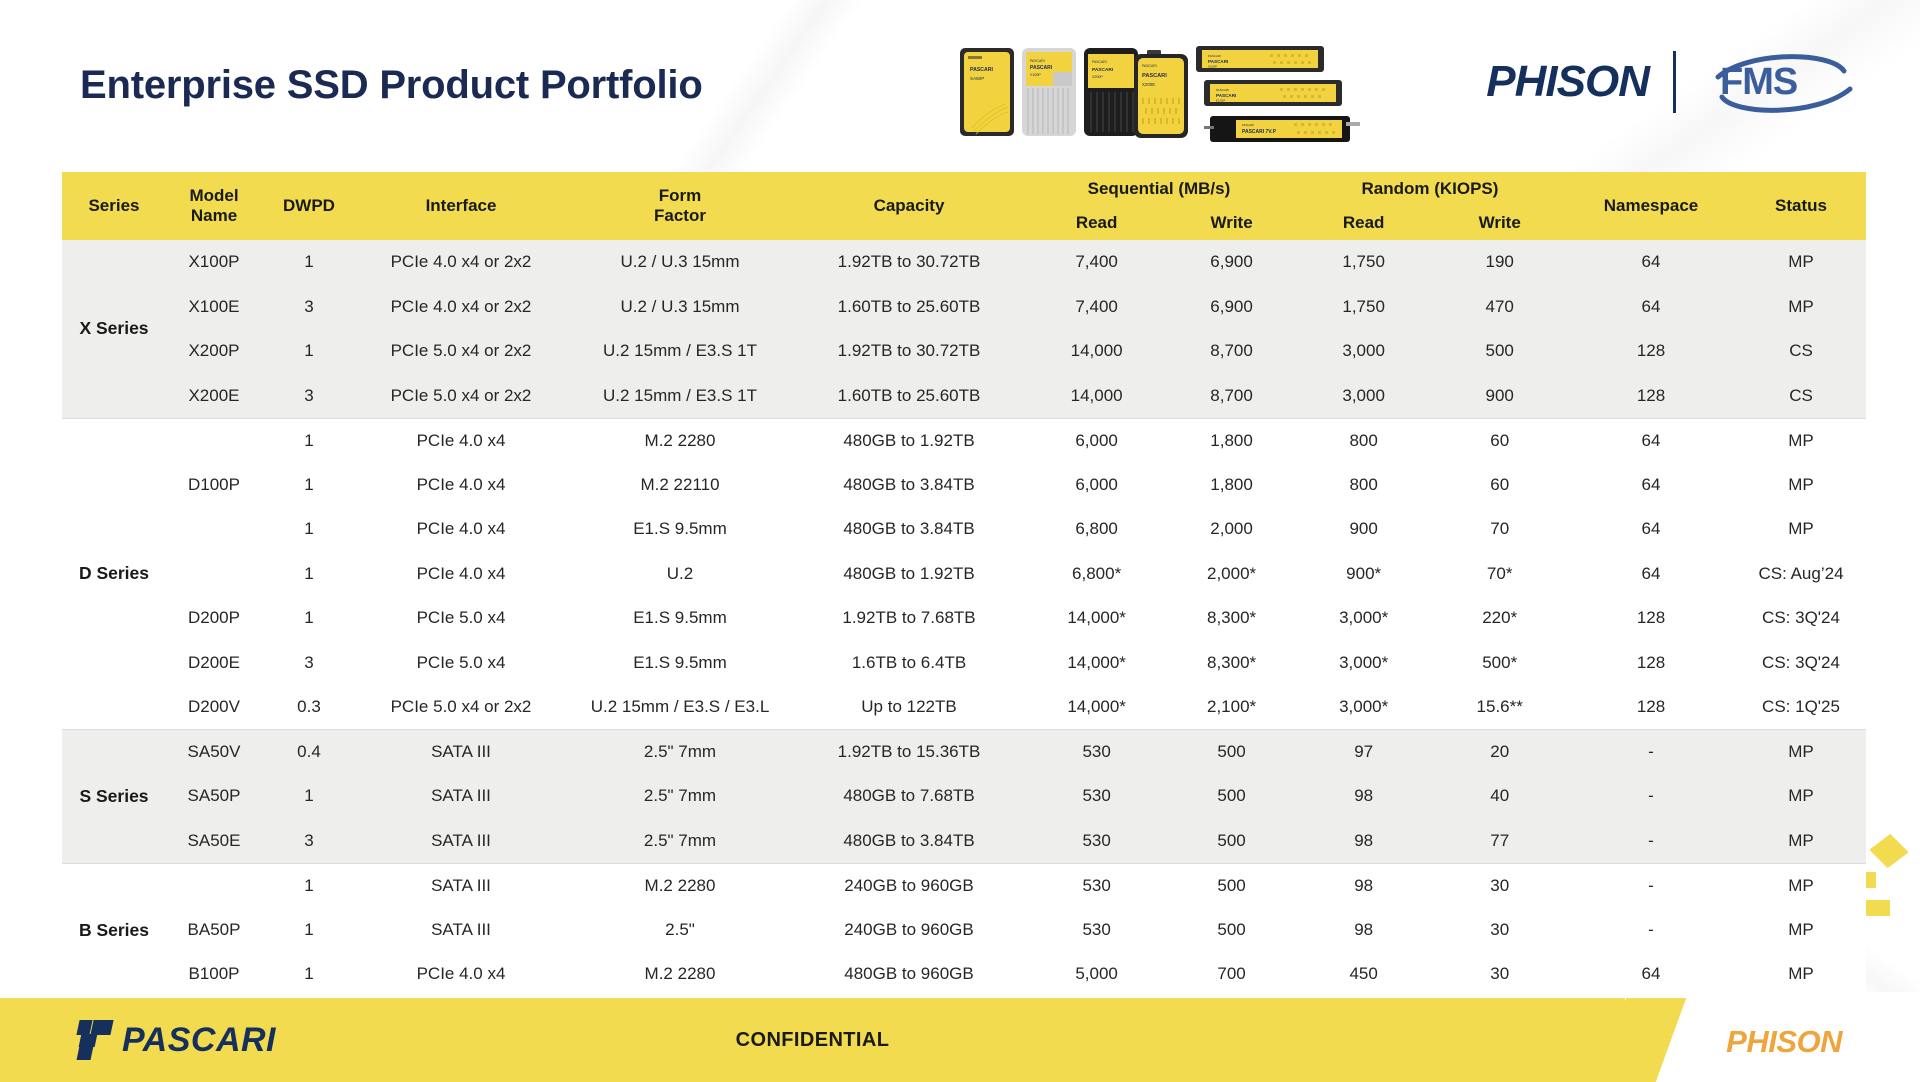 Image resolution: width=1920 pixels, height=1082 pixels. Describe the element at coordinates (461, 662) in the screenshot. I see `interface-cell: PCIe 5.0 x4` at that location.